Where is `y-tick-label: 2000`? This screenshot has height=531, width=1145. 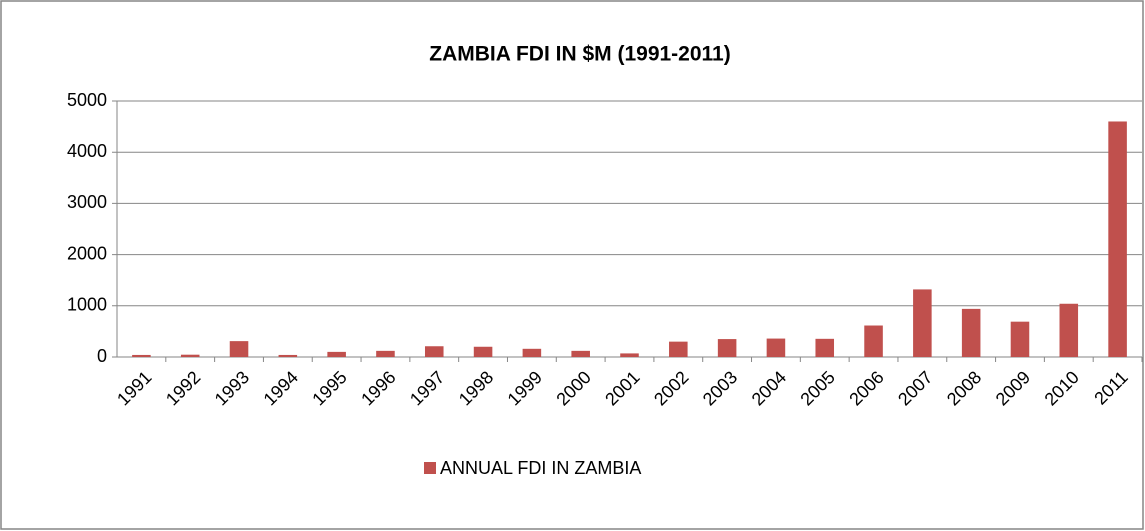 y-tick-label: 2000 is located at coordinates (87, 253).